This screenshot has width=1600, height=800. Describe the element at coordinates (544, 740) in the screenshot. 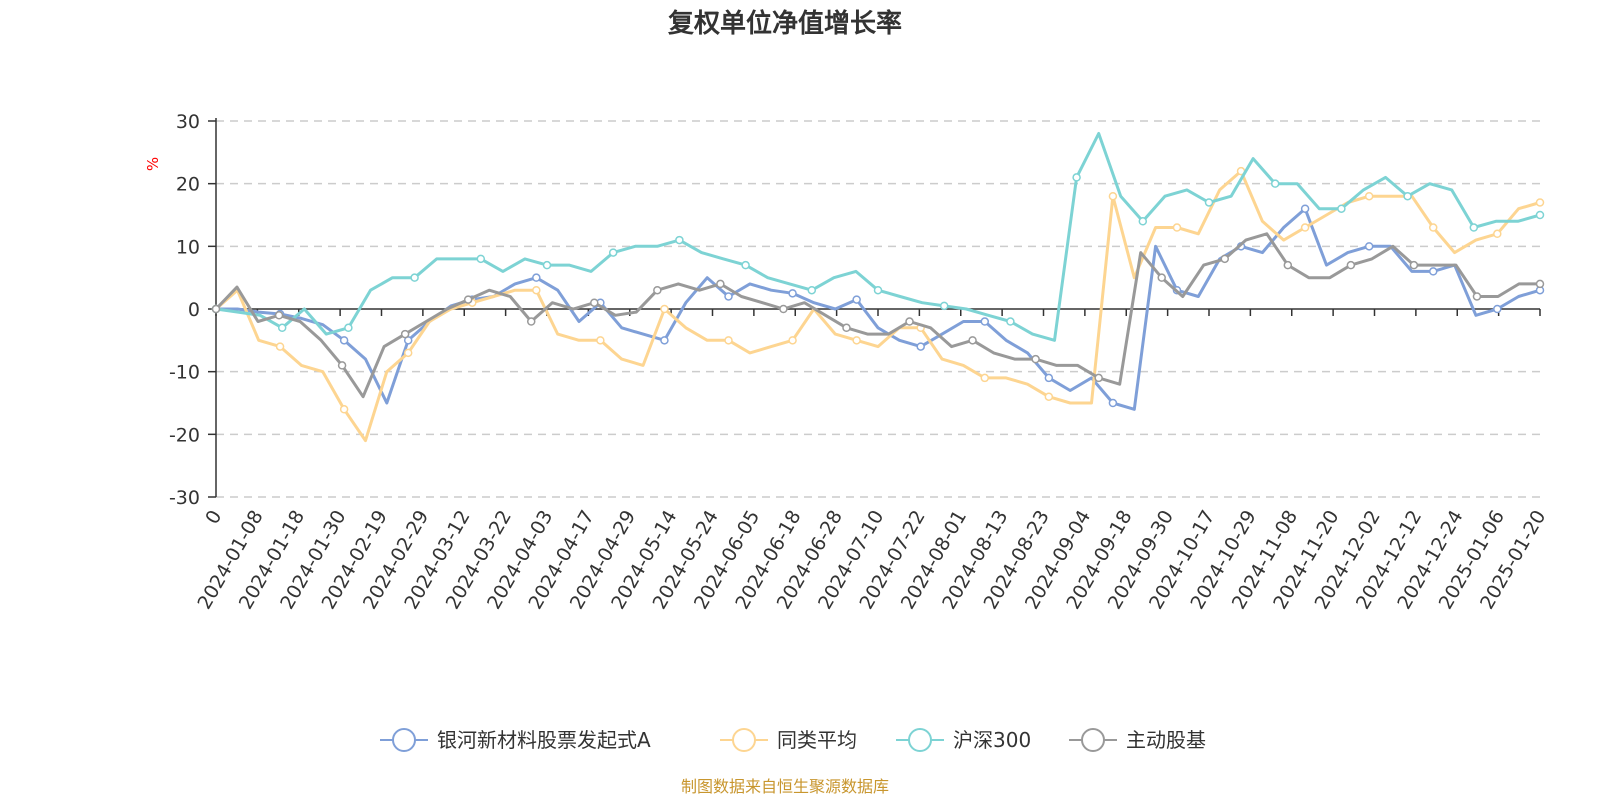

I see `legend-label: 银河新材料股票发起式A` at that location.